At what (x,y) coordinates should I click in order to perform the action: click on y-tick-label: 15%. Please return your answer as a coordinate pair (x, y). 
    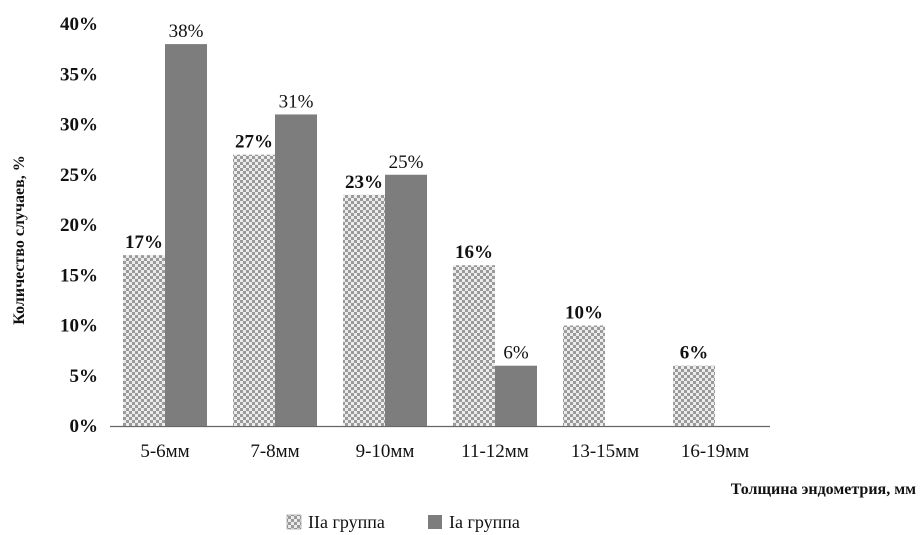
    Looking at the image, I should click on (79, 275).